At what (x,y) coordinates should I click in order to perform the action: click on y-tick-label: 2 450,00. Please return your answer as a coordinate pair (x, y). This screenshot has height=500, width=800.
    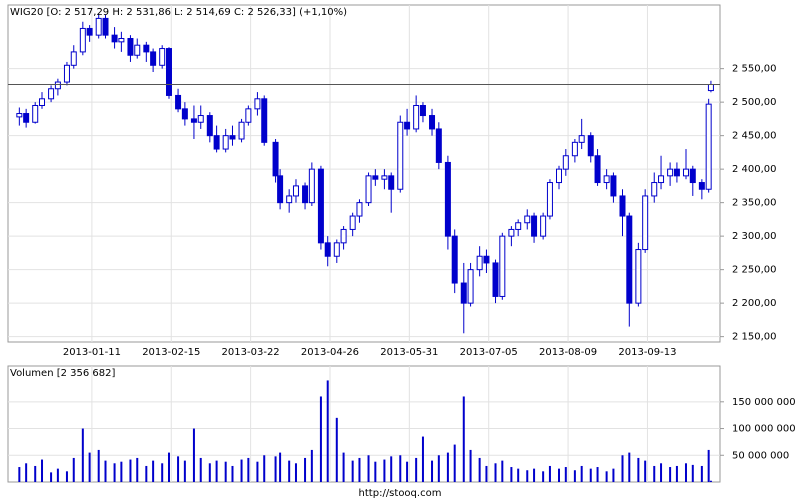
    Looking at the image, I should click on (754, 136).